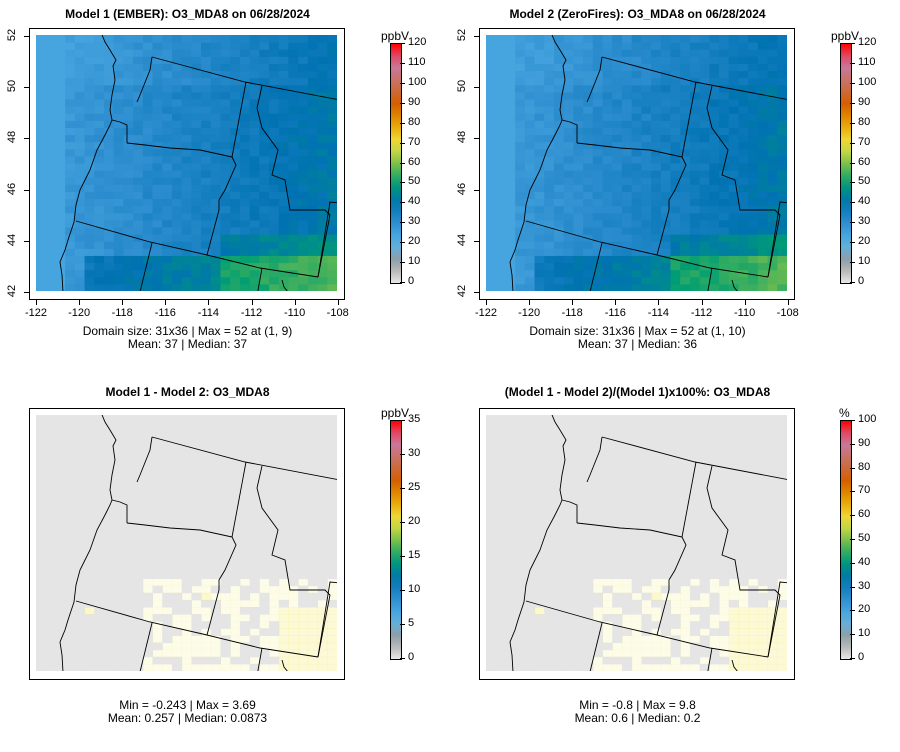 Image resolution: width=900 pixels, height=752 pixels. What do you see at coordinates (252, 302) in the screenshot?
I see `x-tick` at bounding box center [252, 302].